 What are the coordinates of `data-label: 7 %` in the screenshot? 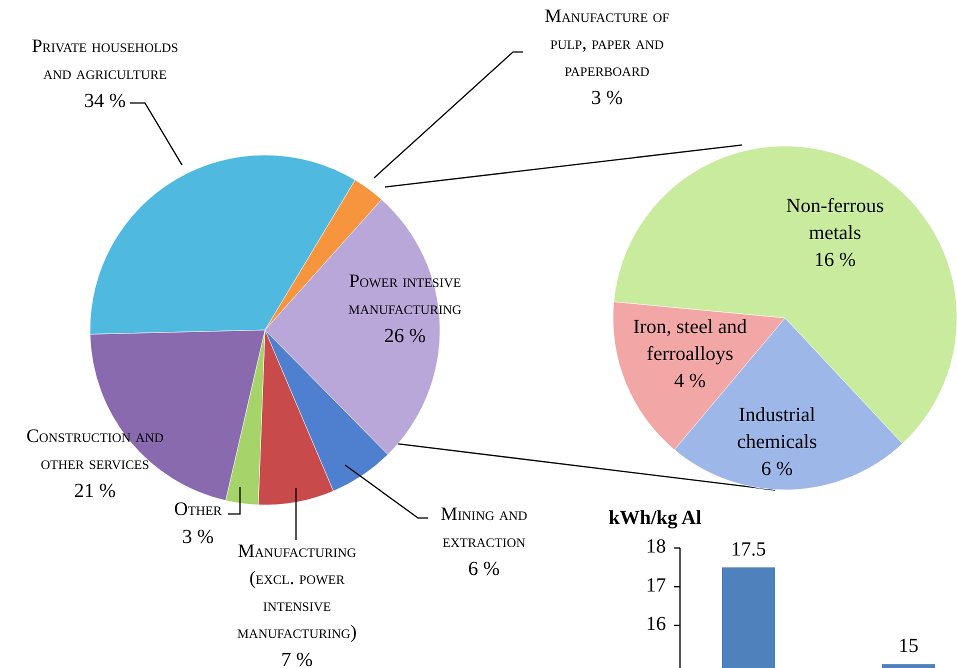 It's located at (297, 658).